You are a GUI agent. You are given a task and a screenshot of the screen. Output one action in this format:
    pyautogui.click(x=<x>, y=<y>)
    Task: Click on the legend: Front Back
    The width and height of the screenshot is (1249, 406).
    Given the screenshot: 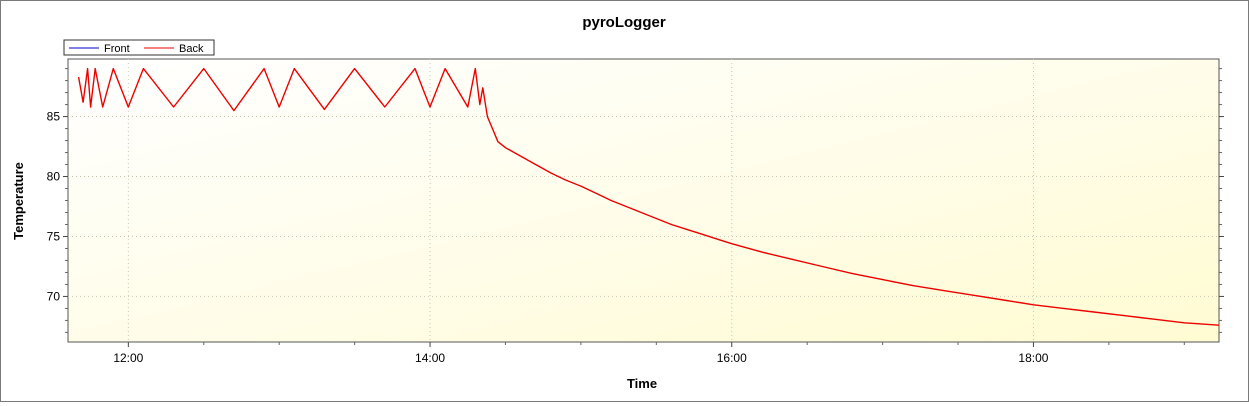 What is the action you would take?
    pyautogui.click(x=139, y=47)
    